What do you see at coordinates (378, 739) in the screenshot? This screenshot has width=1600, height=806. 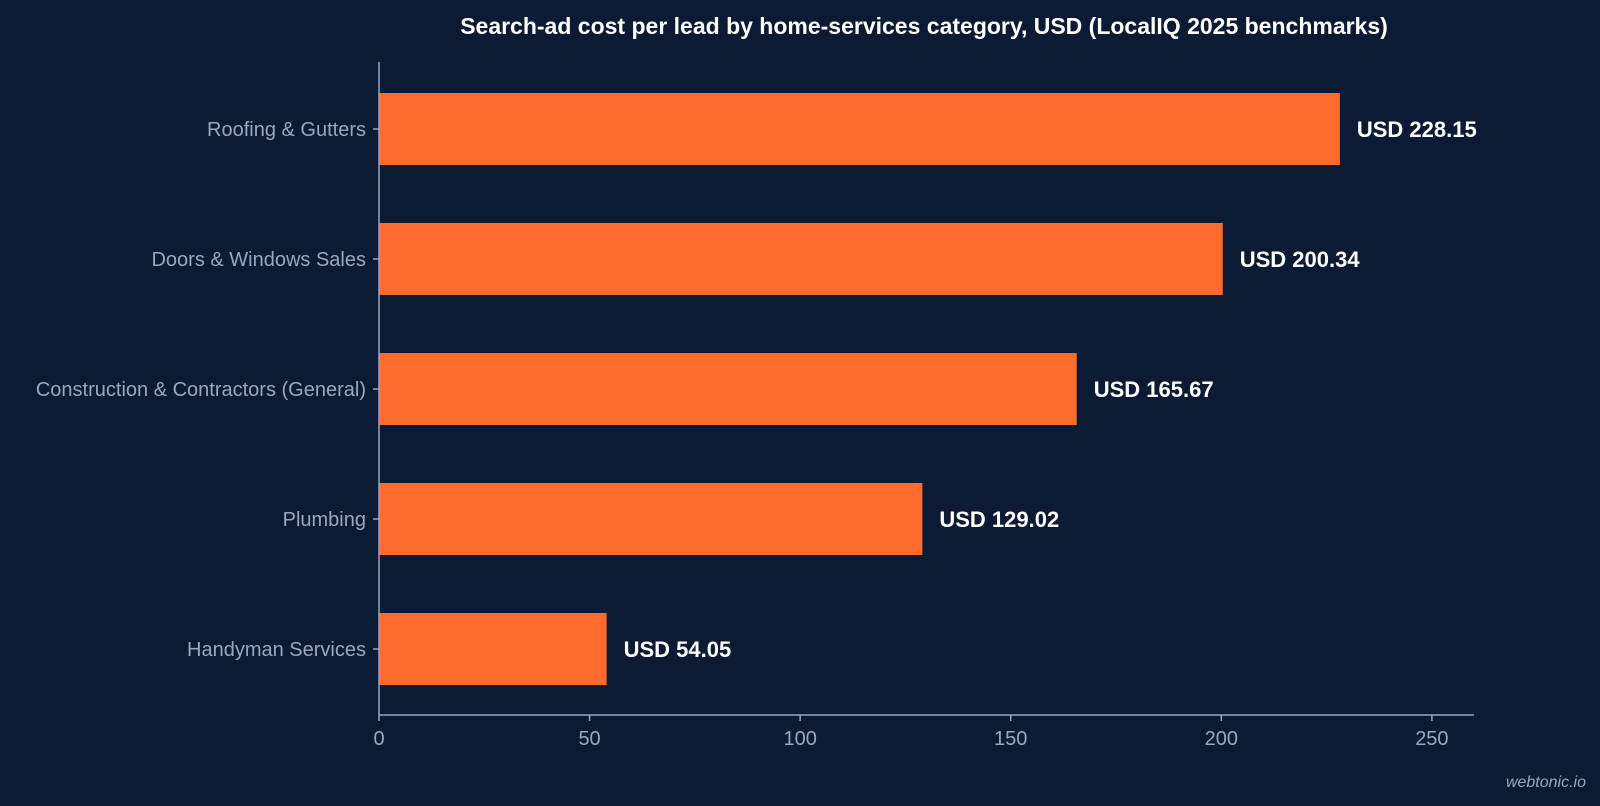 I see `x-tick-label: 0` at bounding box center [378, 739].